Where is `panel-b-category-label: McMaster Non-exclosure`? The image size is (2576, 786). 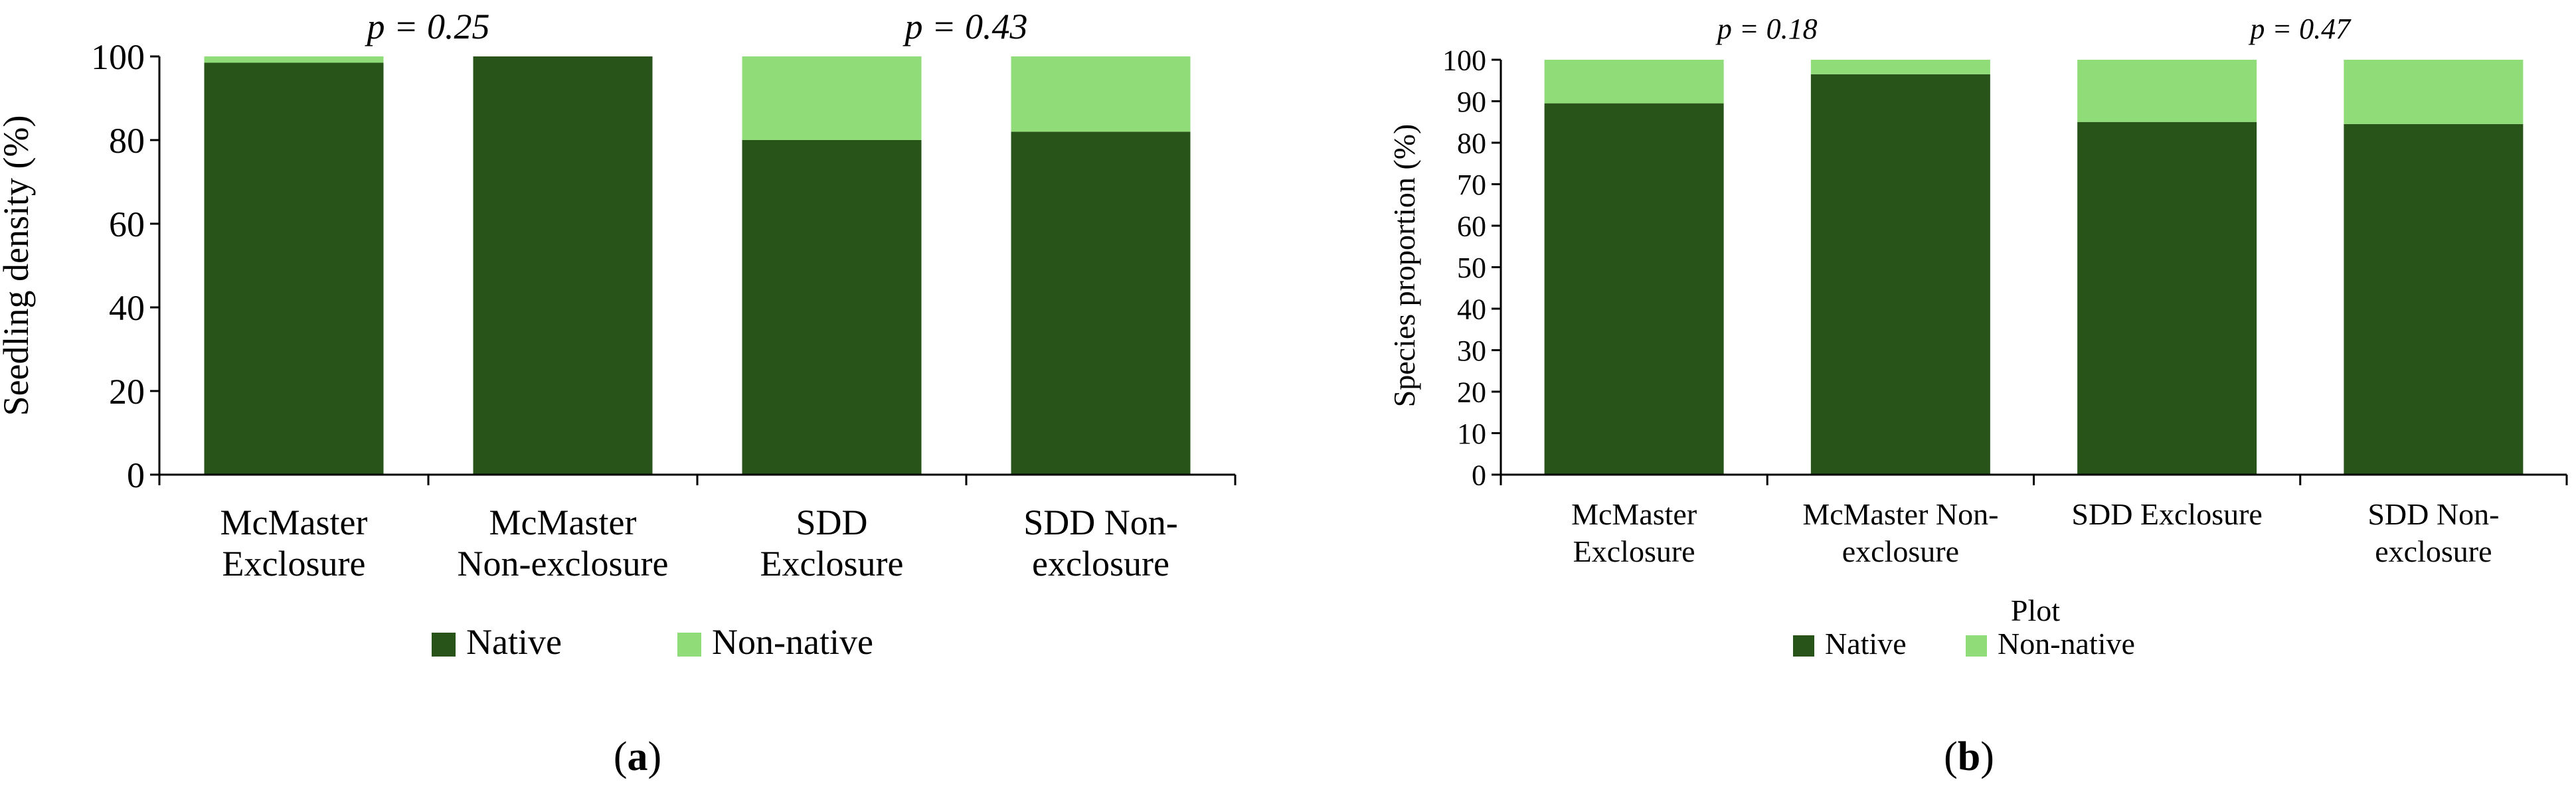 panel-b-category-label: McMaster Non-exclosure is located at coordinates (1900, 532).